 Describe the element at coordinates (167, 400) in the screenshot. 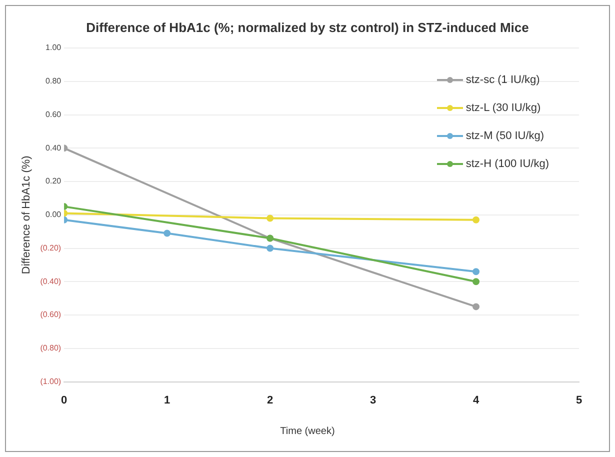

I see `x-tick-label: 1` at that location.